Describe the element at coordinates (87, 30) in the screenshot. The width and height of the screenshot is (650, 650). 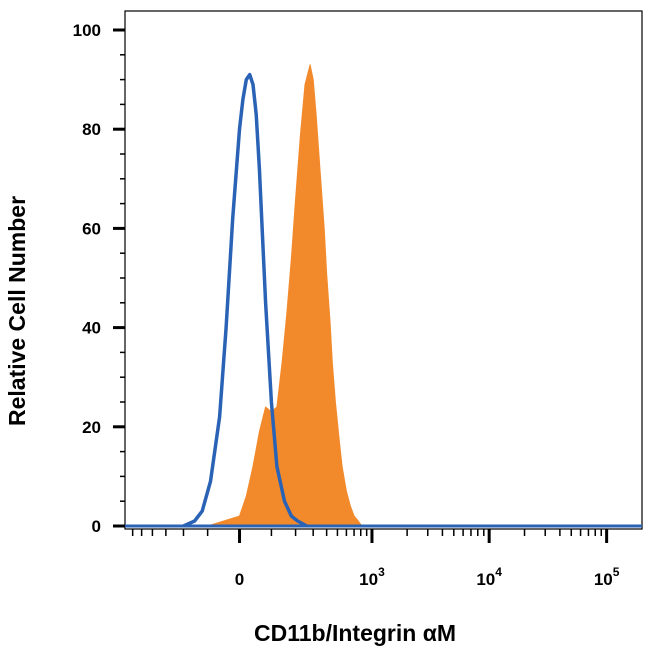
I see `y-tick-label-100: 100` at that location.